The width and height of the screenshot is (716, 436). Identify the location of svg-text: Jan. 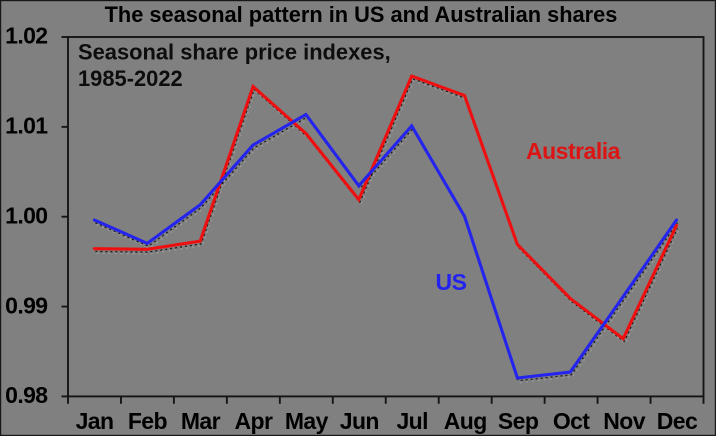
(95, 421).